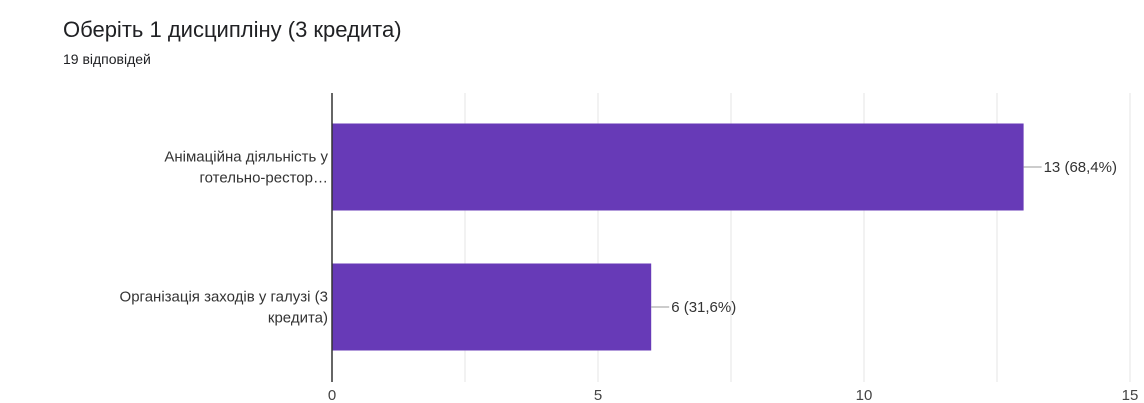 Image resolution: width=1144 pixels, height=403 pixels. Describe the element at coordinates (224, 308) in the screenshot. I see `category-label: Організація заходів у галузі (3 кредита)` at that location.